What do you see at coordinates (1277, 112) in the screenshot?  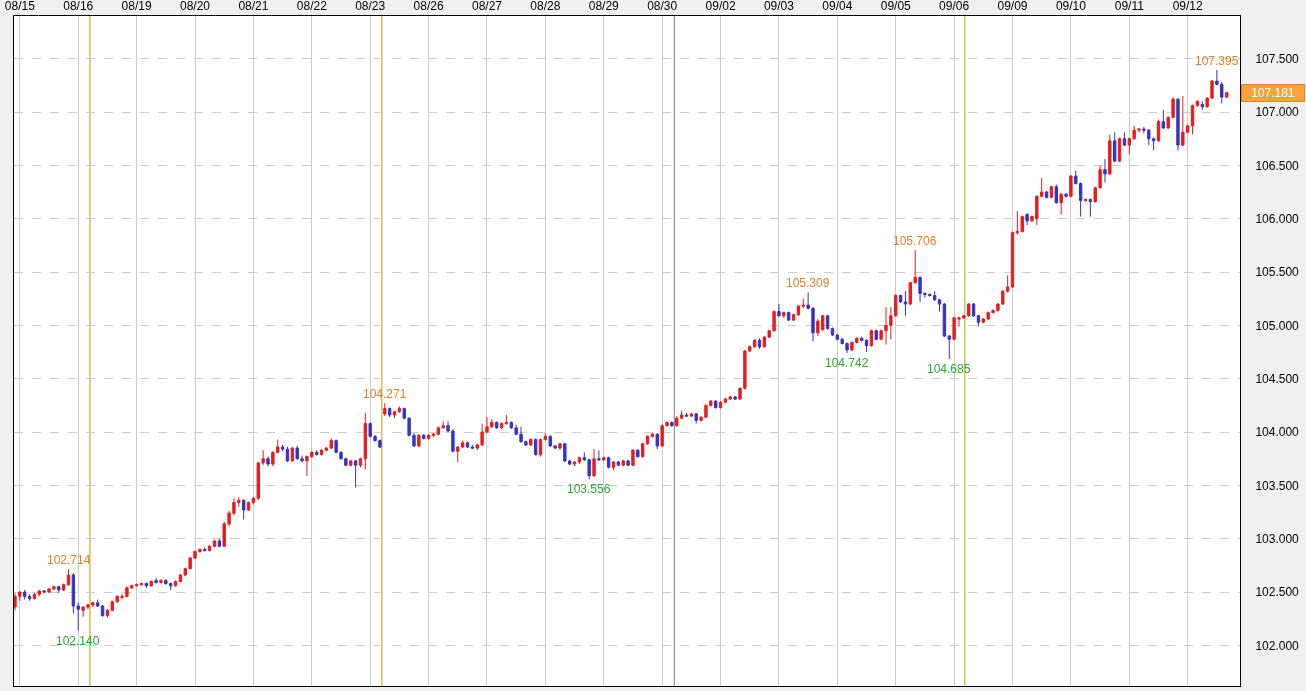 I see `y-tick-label: 107.000` at bounding box center [1277, 112].